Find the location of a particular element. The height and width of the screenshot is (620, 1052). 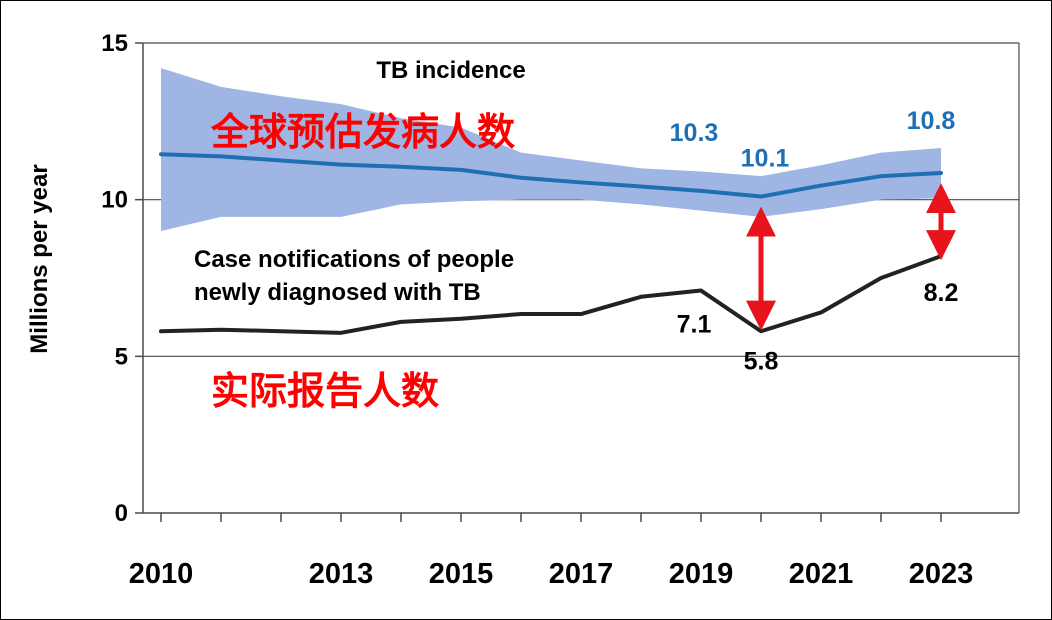

notifications-title-line1: Case notifications of people is located at coordinates (354, 259).